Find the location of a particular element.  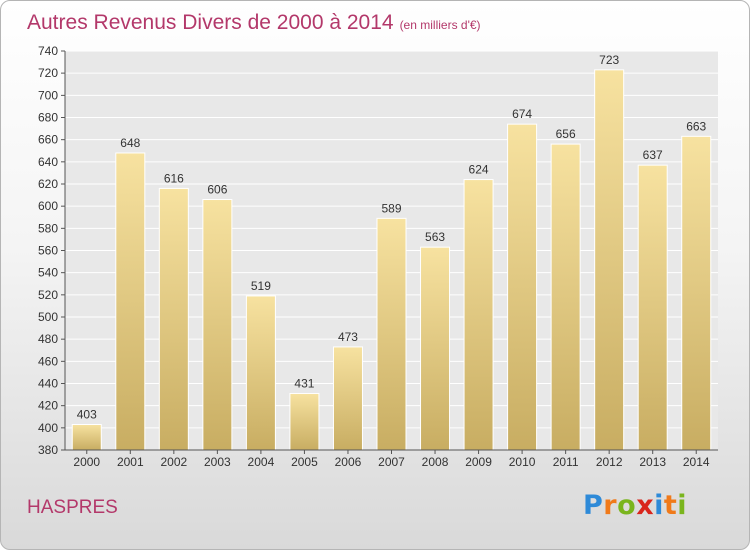

x-tick-label: 2007 is located at coordinates (391, 462).